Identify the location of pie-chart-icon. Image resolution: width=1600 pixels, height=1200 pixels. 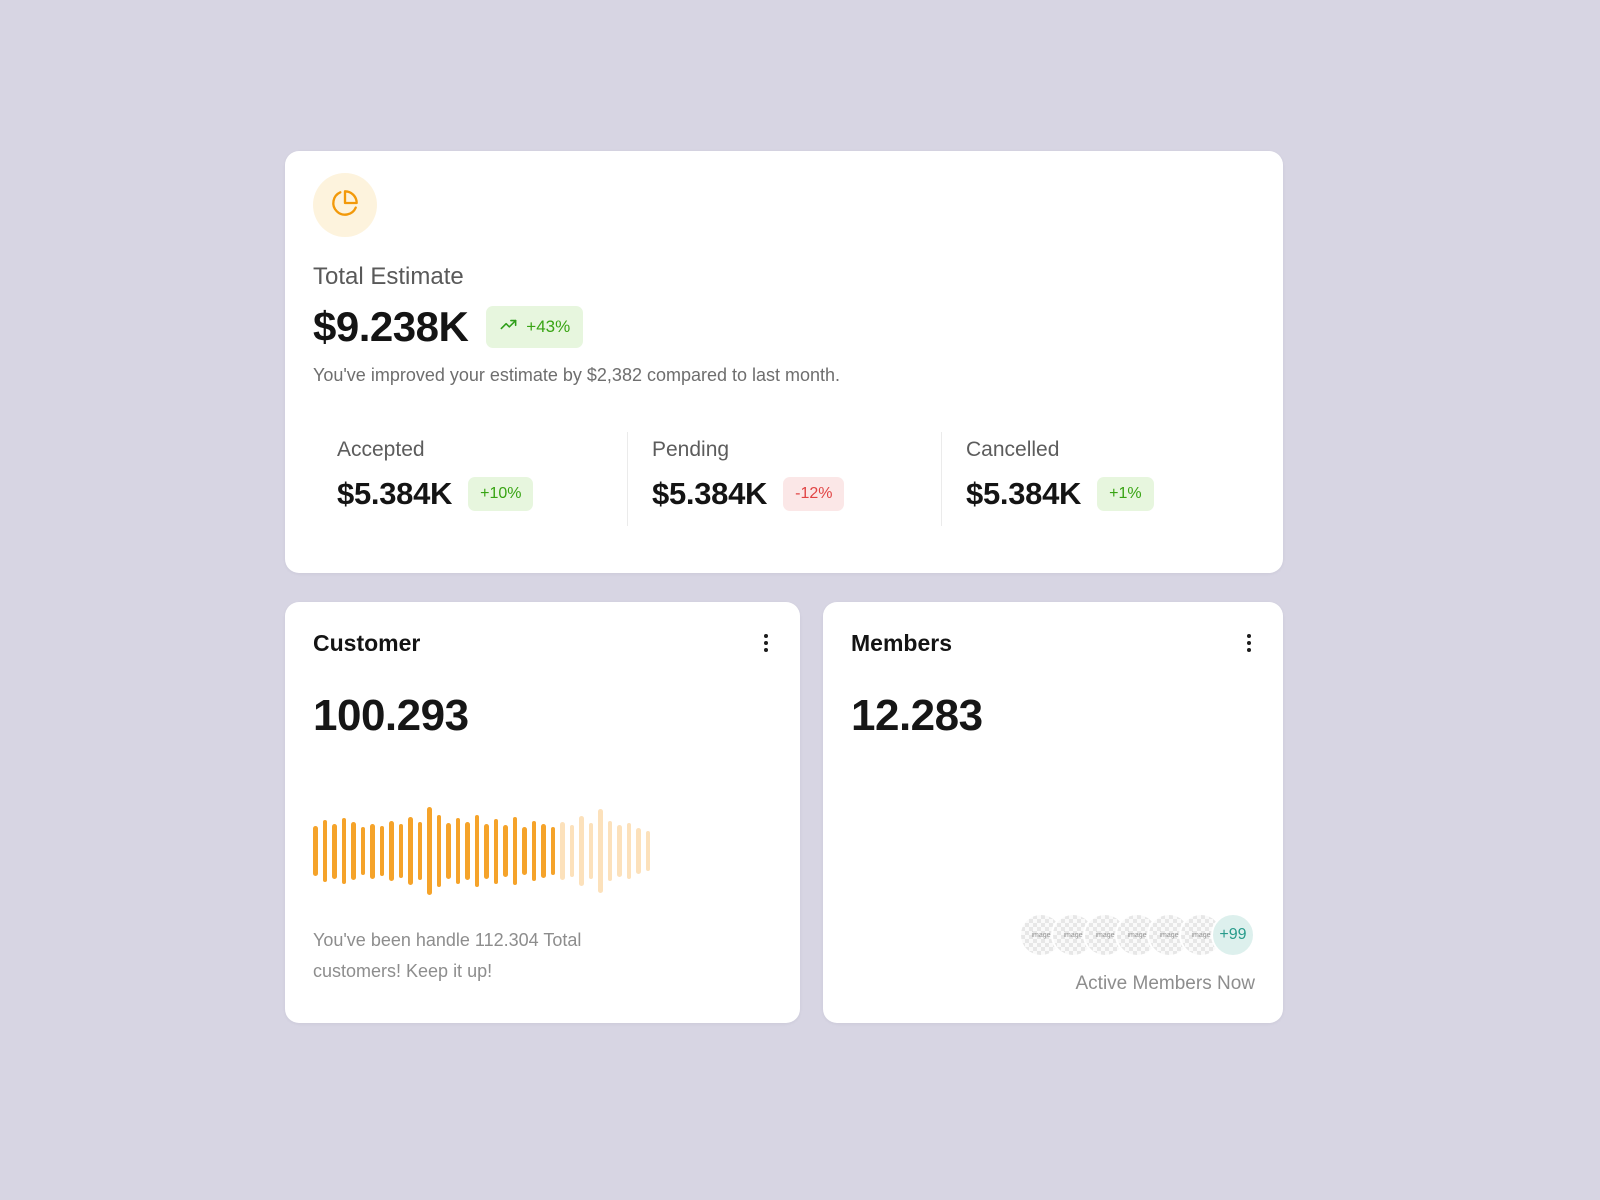
(345, 205).